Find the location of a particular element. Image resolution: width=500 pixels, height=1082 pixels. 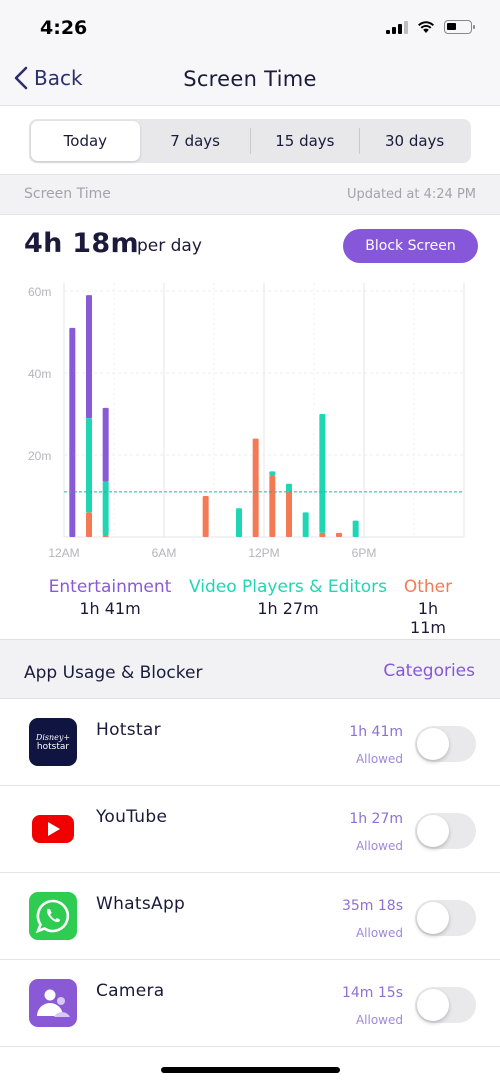

segment-today: Today is located at coordinates (85, 141).